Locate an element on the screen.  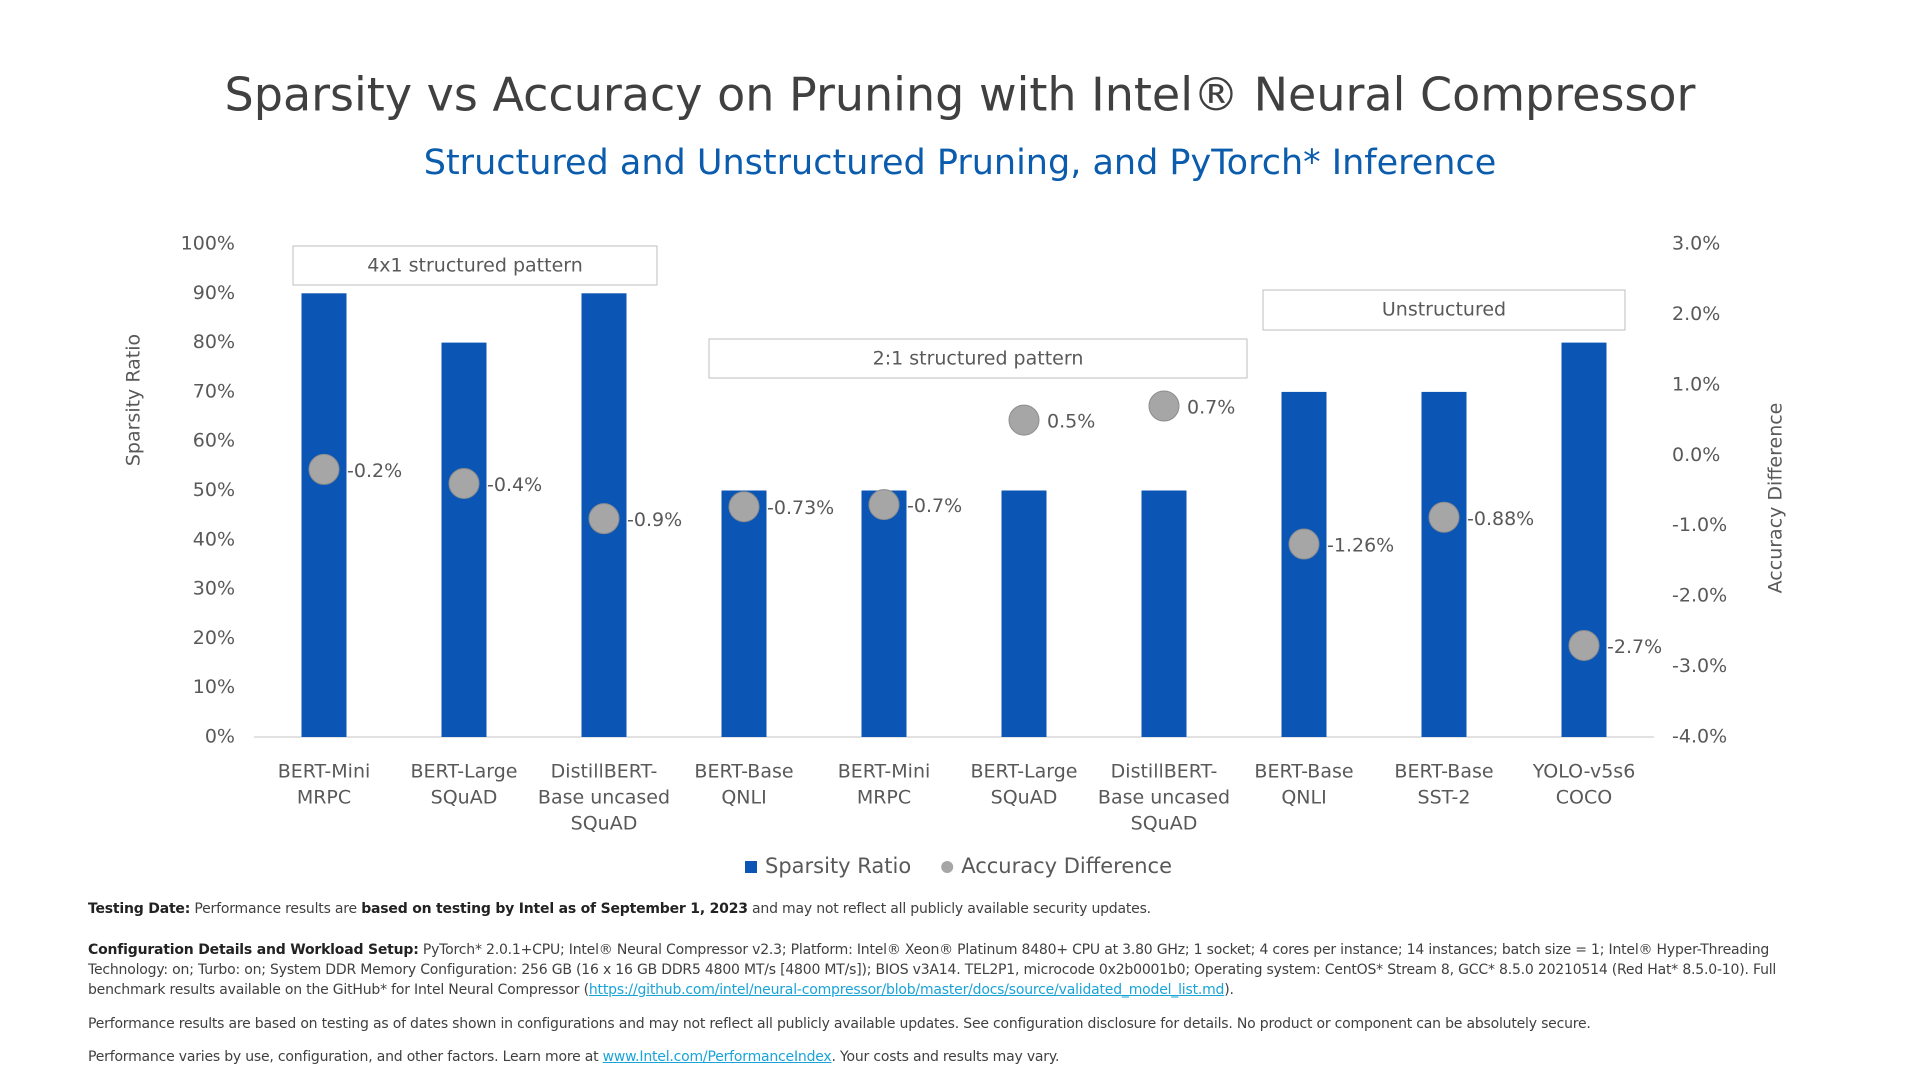
footnote-text: . Your costs and results may vary. is located at coordinates (945, 1057).